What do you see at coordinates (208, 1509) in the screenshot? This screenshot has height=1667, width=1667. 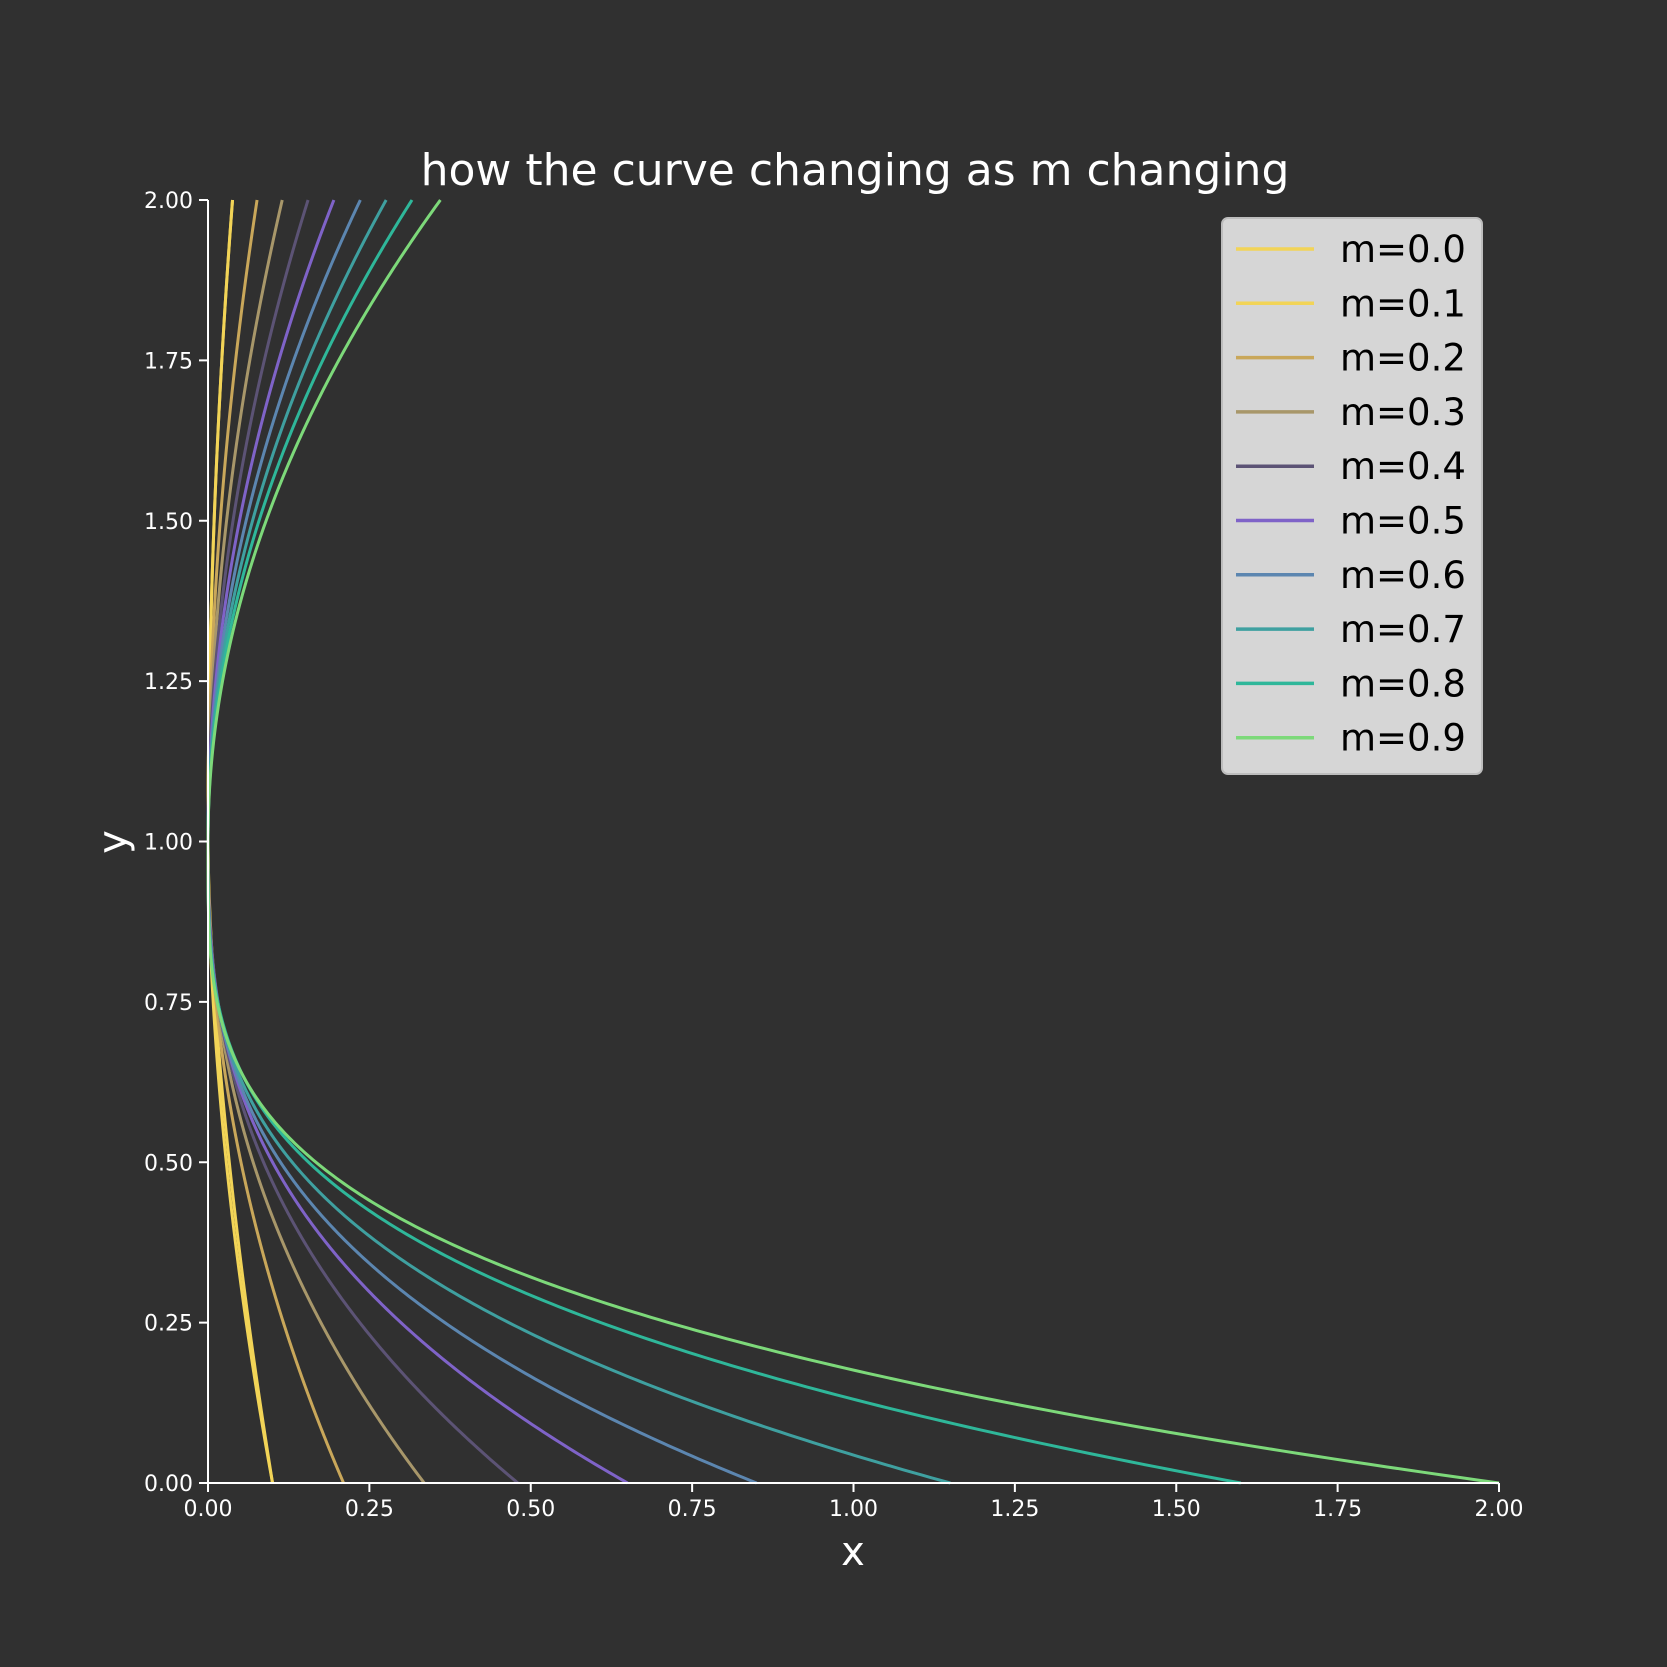 I see `x-tick-label: 0.00` at bounding box center [208, 1509].